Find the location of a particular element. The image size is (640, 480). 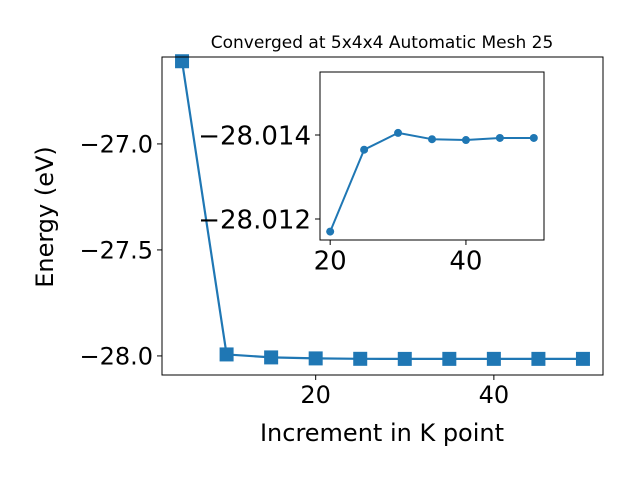

inset-background is located at coordinates (432, 156).